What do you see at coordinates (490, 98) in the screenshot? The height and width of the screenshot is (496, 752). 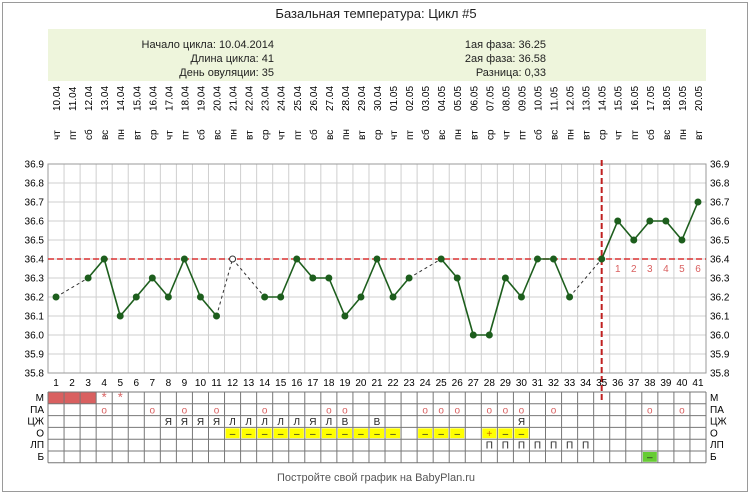 I see `date-label: 07.05` at bounding box center [490, 98].